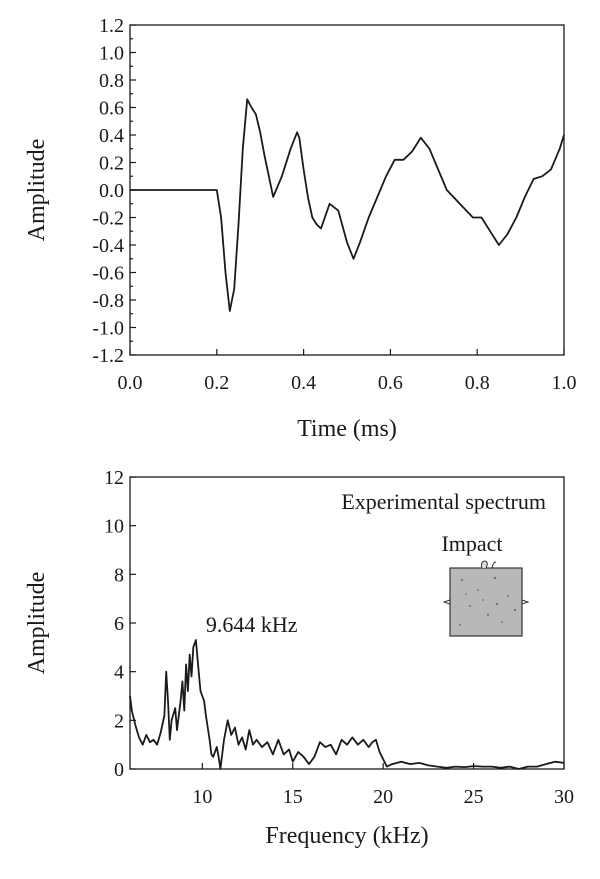  Describe the element at coordinates (114, 478) in the screenshot. I see `y-tick-label: 12` at that location.